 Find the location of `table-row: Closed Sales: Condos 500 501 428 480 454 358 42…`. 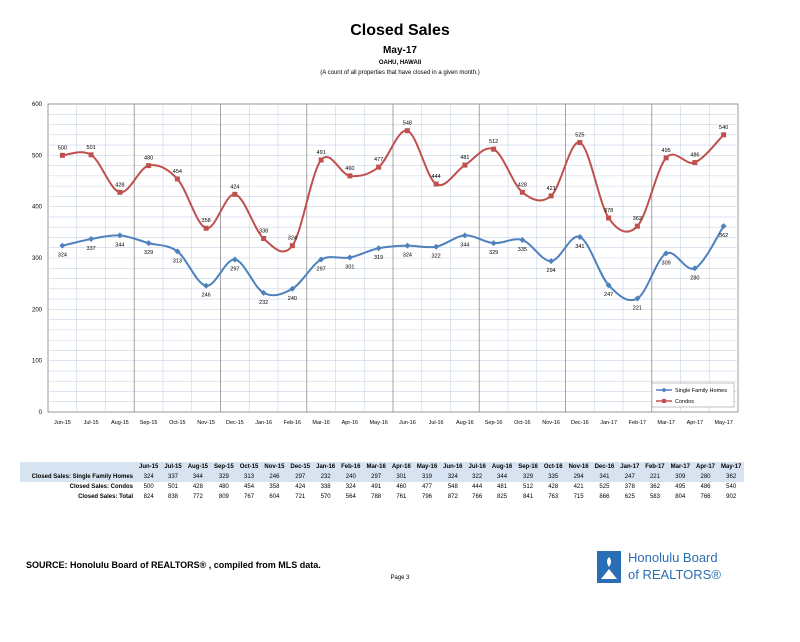

table-row: Closed Sales: Condos 500 501 428 480 454 358 42… is located at coordinates (382, 487).